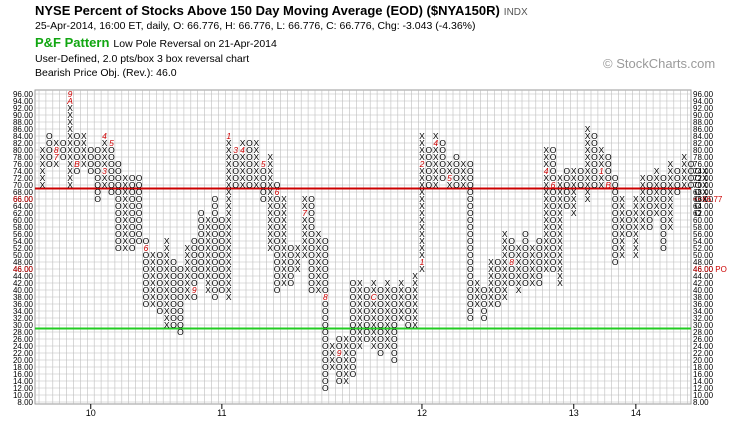  I want to click on y-tick-label-left: 42.00, so click(23, 283).